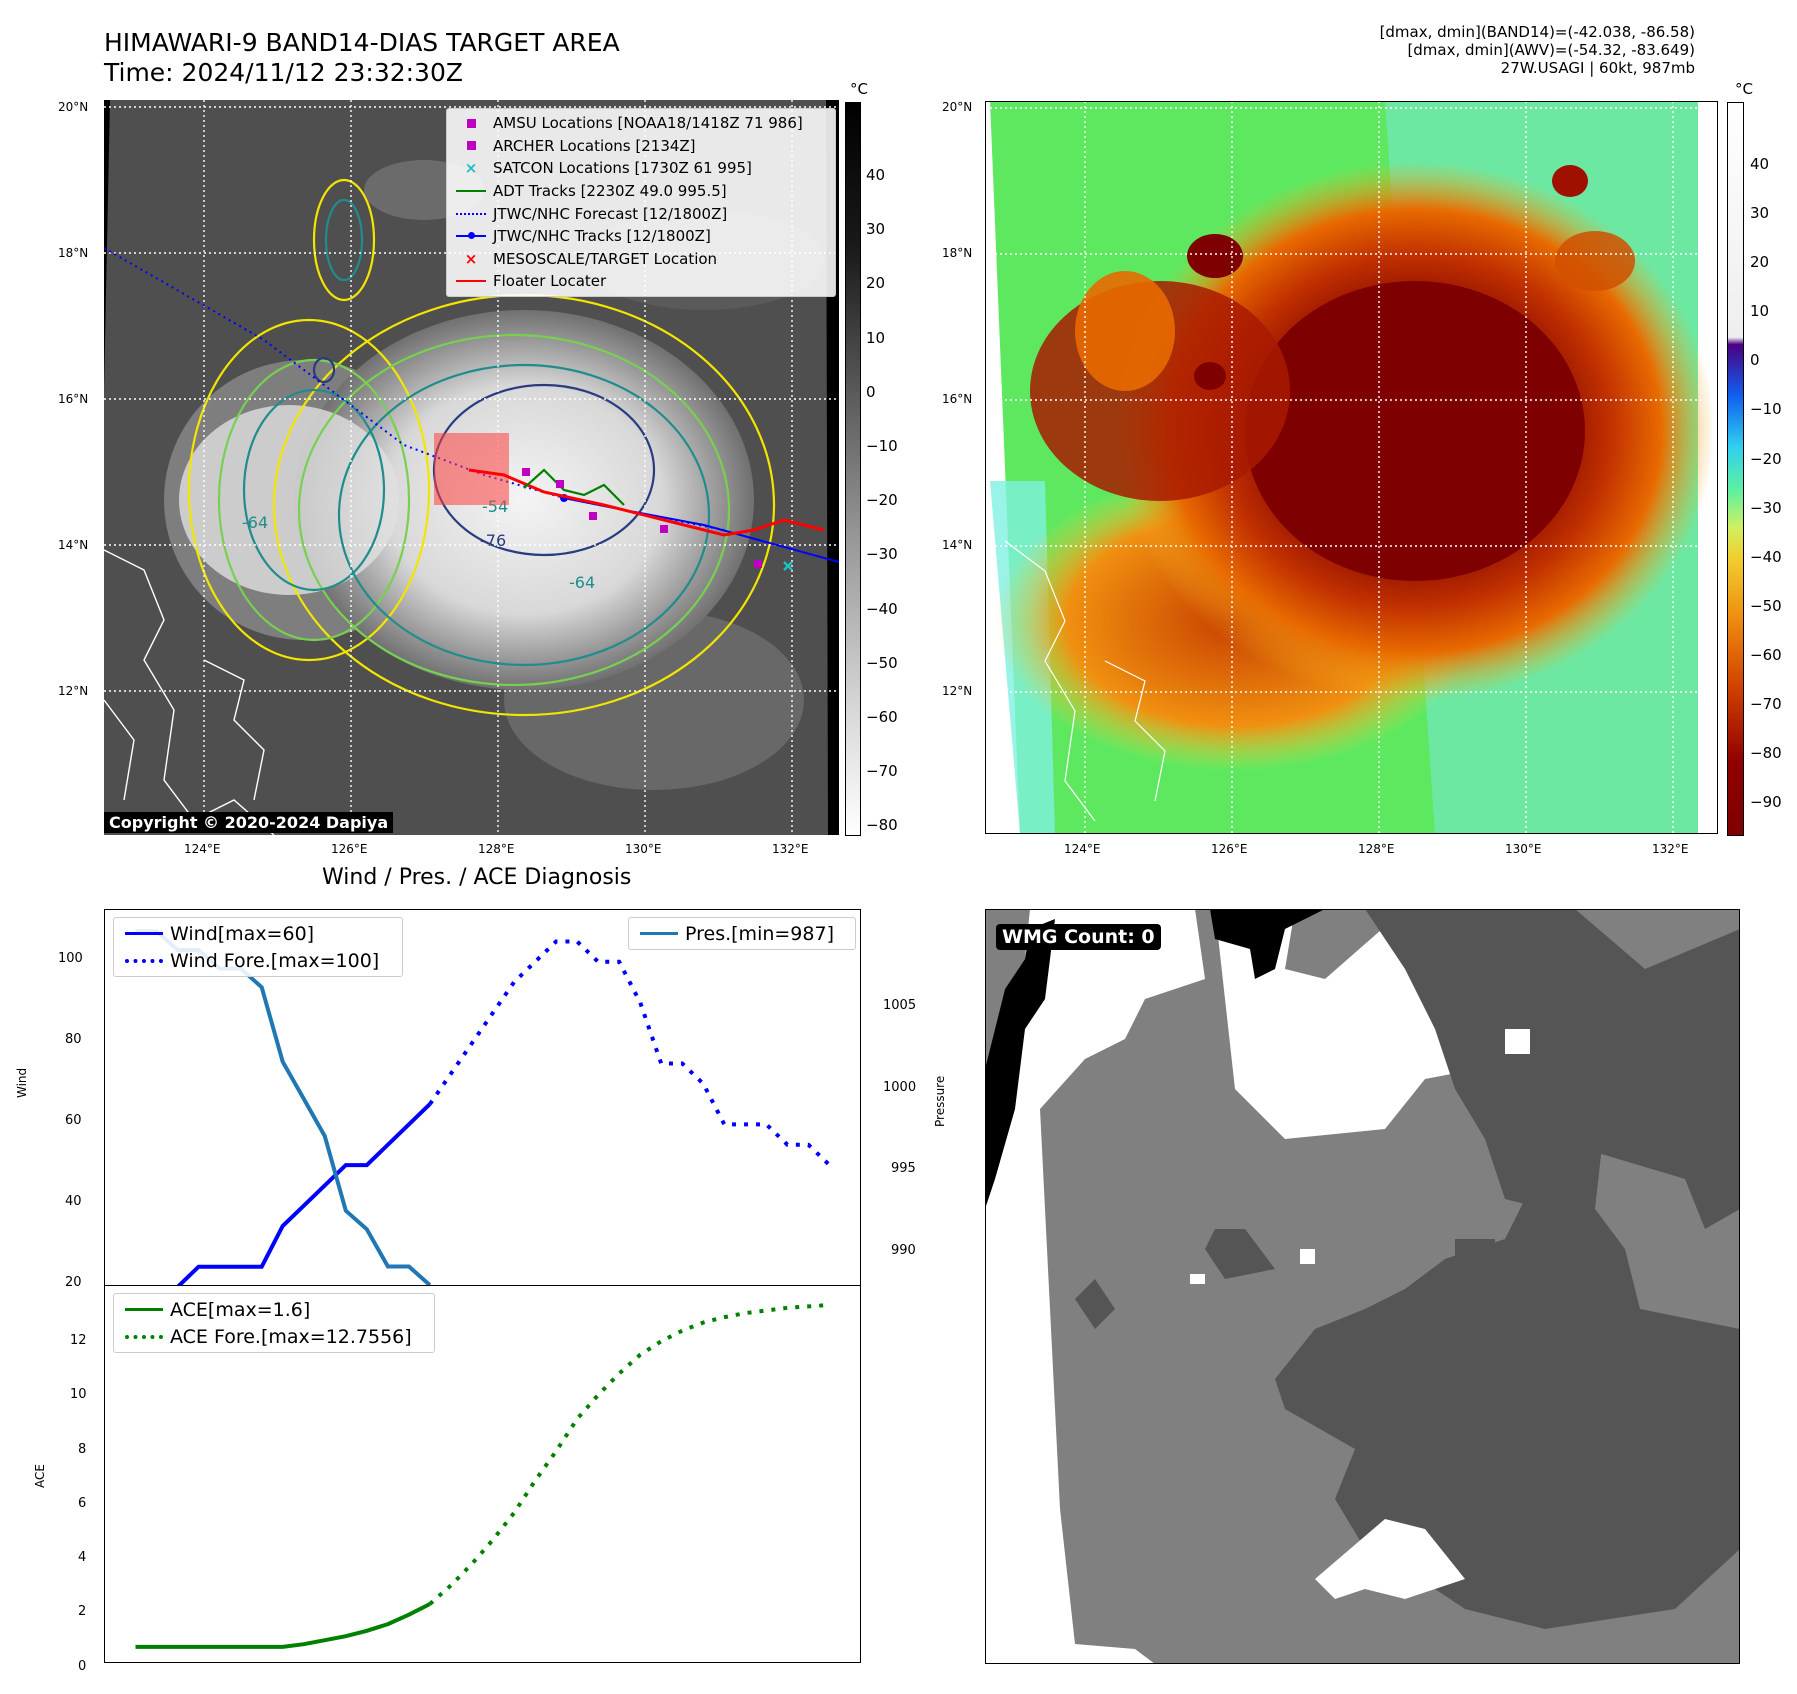  What do you see at coordinates (759, 933) in the screenshot?
I see `legend-label: Pres.[min=987]` at bounding box center [759, 933].